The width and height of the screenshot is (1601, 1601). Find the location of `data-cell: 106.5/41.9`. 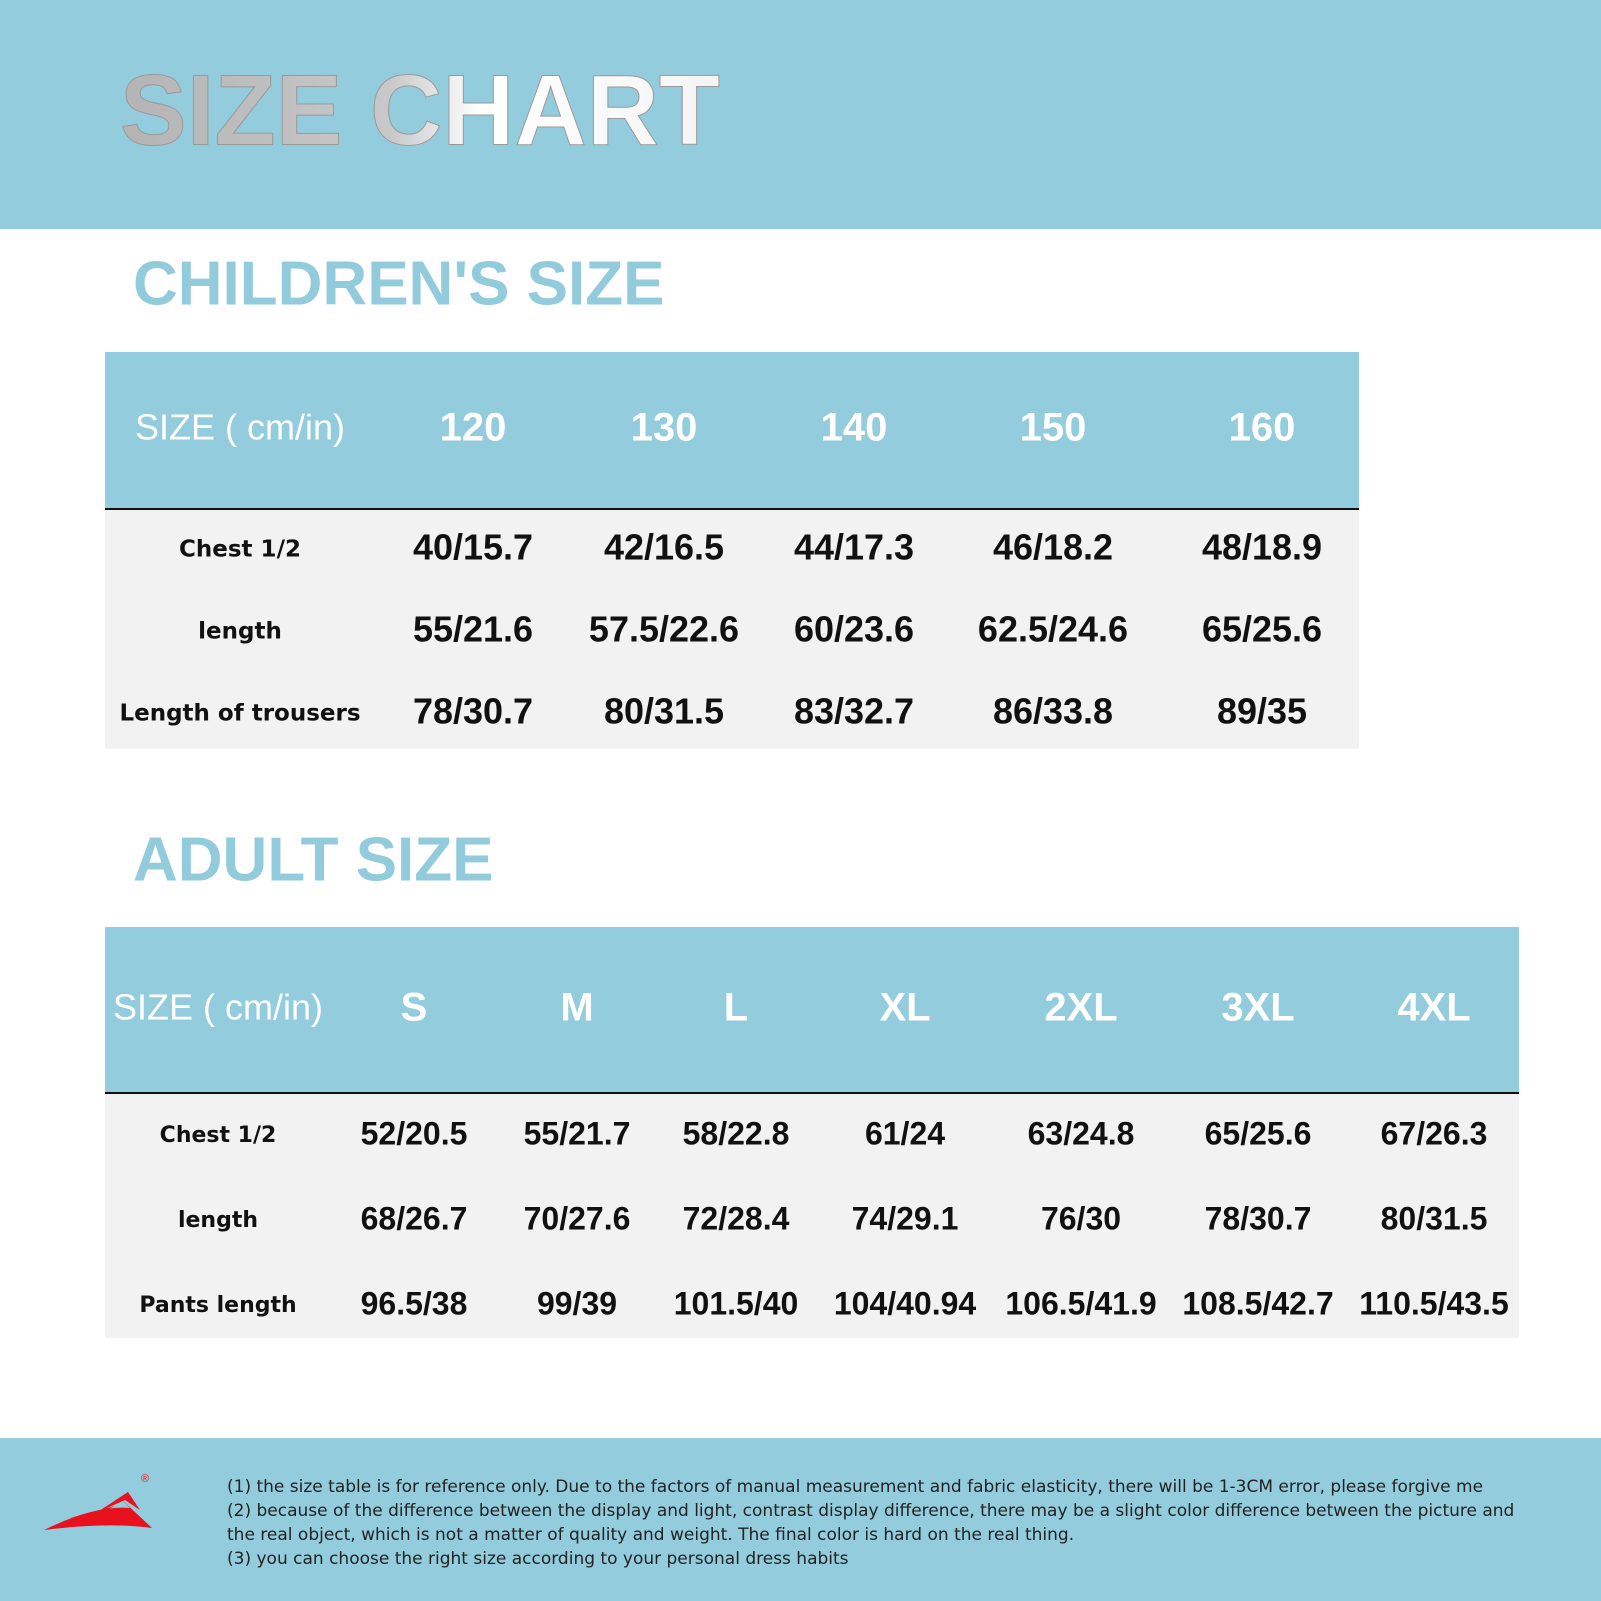

data-cell: 106.5/41.9 is located at coordinates (1080, 1303).